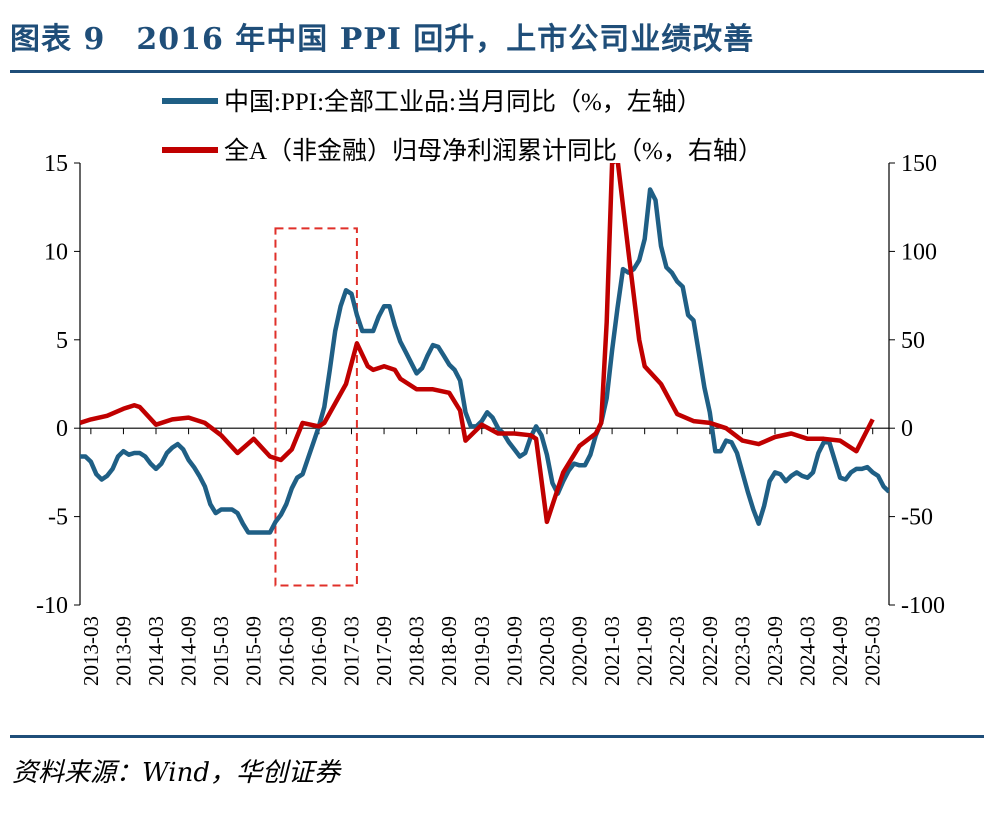 Image resolution: width=989 pixels, height=816 pixels. What do you see at coordinates (417, 651) in the screenshot?
I see `x-tick-label: 2018-03` at bounding box center [417, 651].